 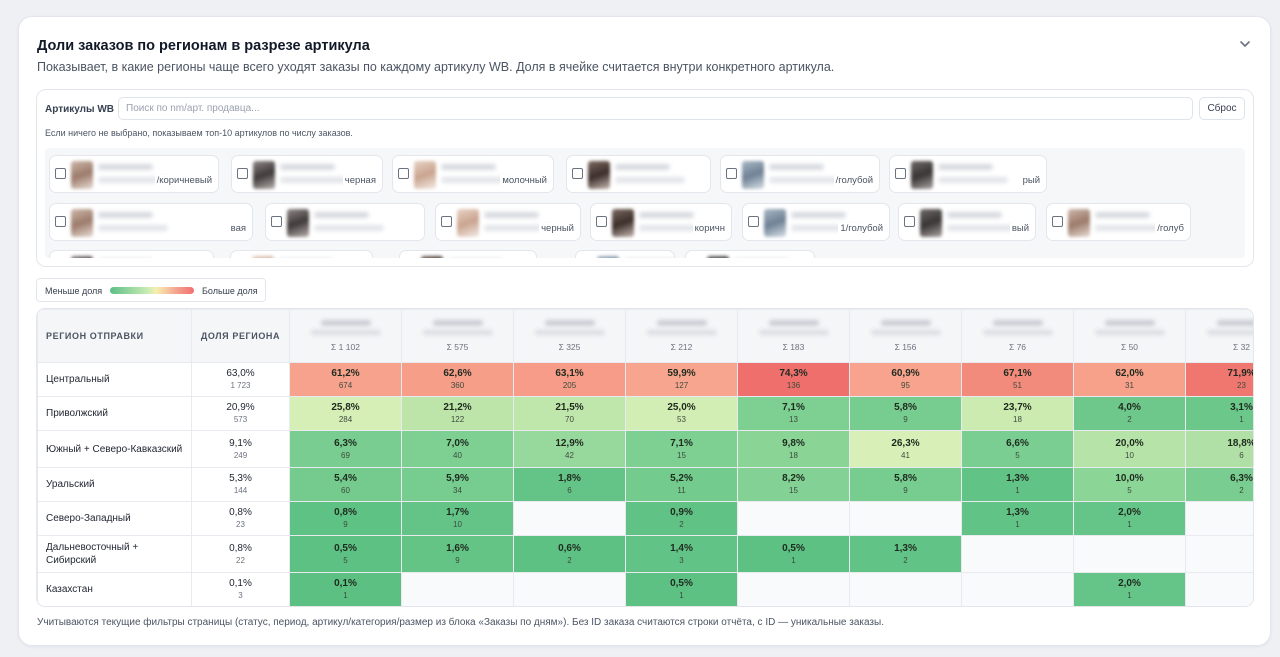 I want to click on article-chip: /коричневый, so click(x=134, y=174).